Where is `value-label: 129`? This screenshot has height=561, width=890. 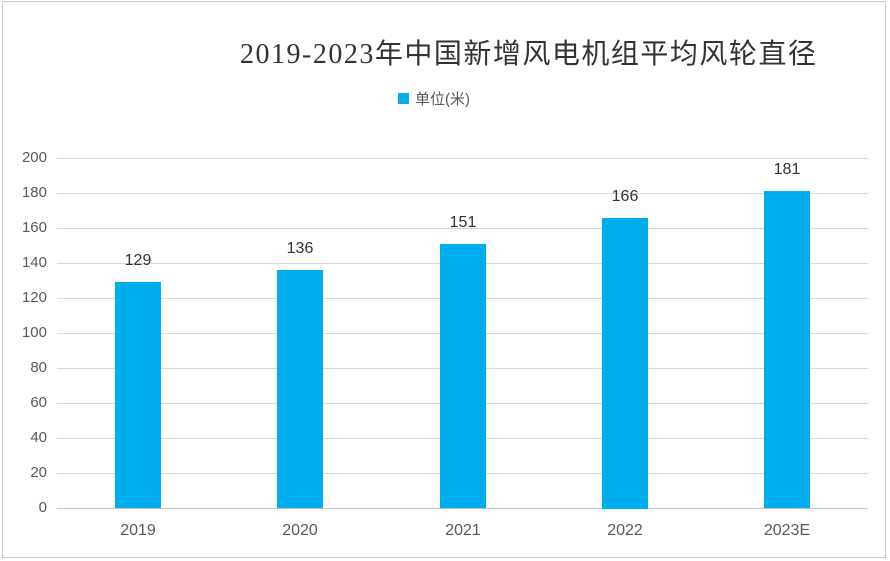 value-label: 129 is located at coordinates (138, 260).